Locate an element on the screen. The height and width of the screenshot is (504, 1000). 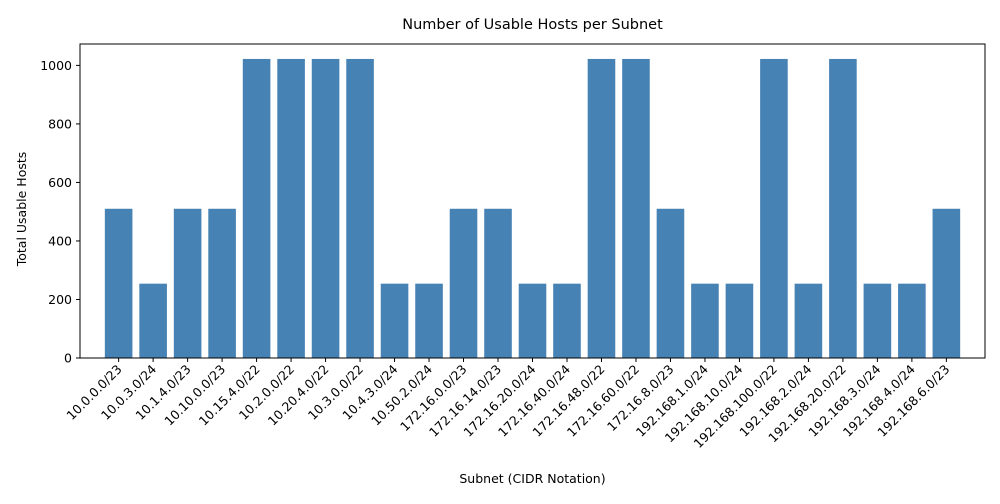
x-axis-label: Subnet (CIDR Notation) is located at coordinates (532, 478).